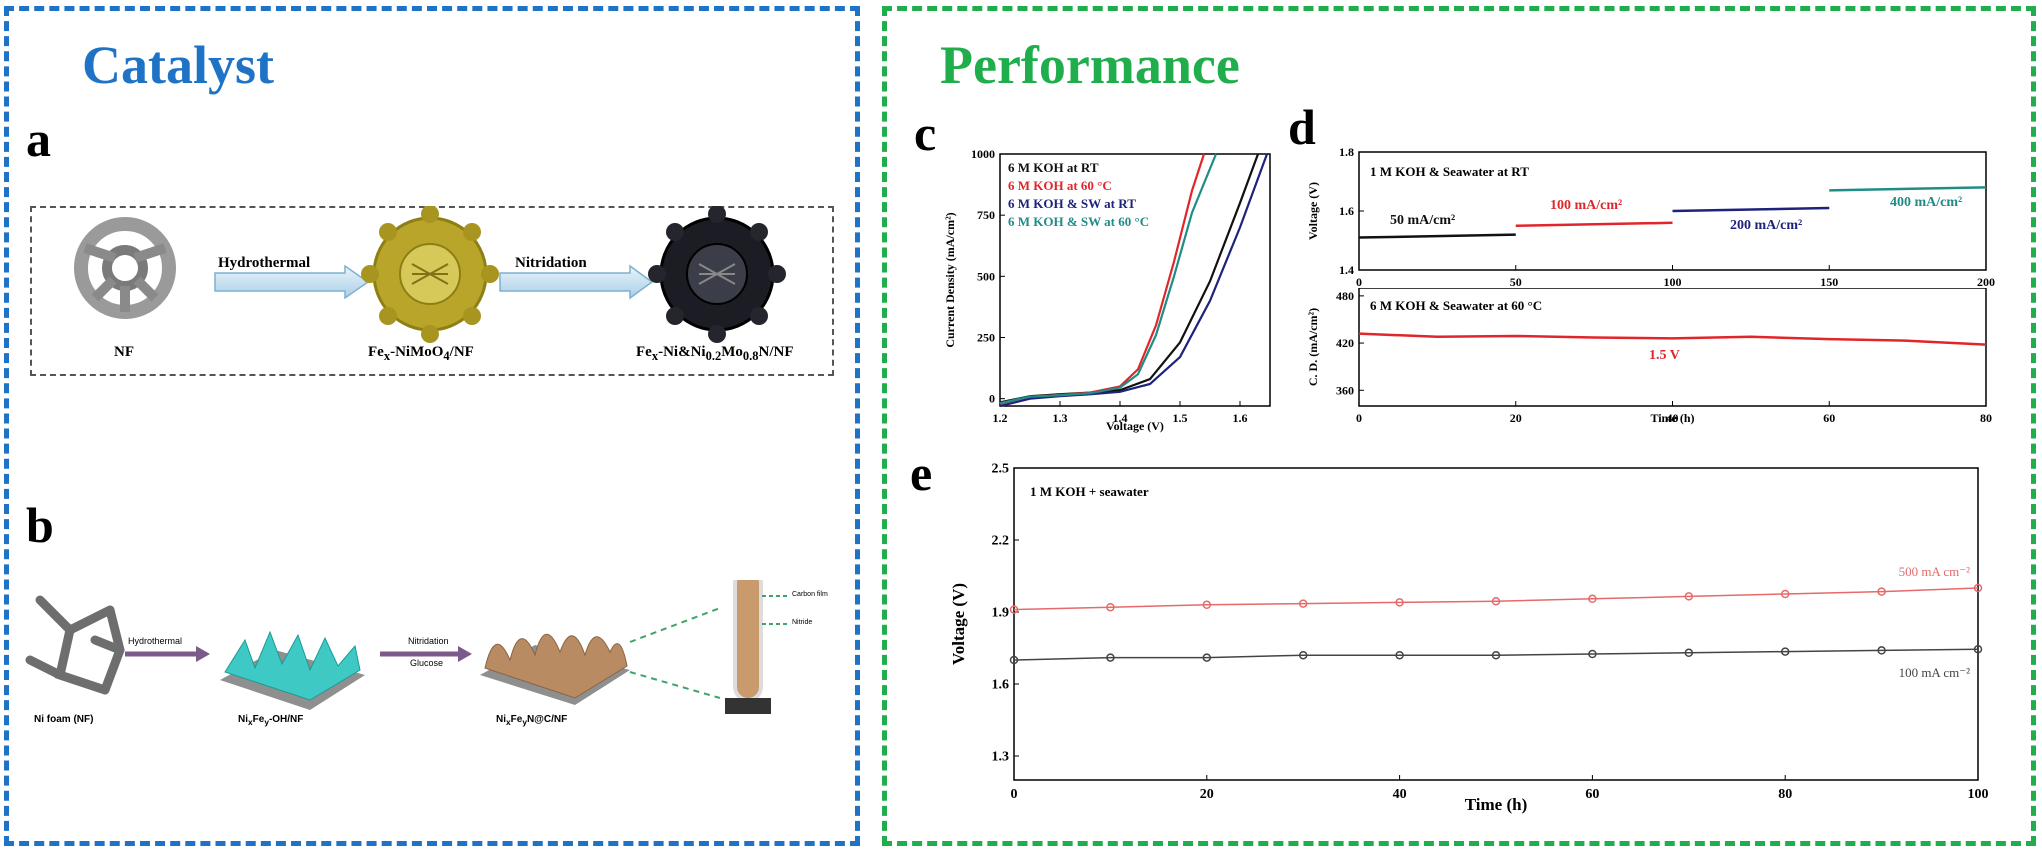  I want to click on y-tick-label: 2.5, so click(1001, 469).